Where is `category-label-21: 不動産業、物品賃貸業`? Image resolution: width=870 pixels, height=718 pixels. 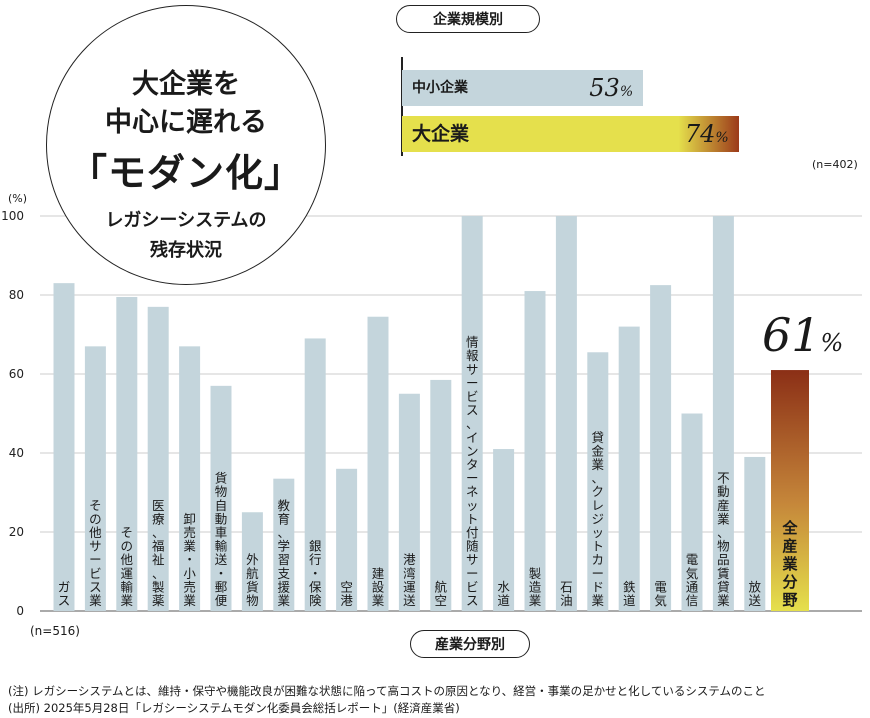 category-label-21: 不動産業、物品賃貸業 is located at coordinates (723, 539).